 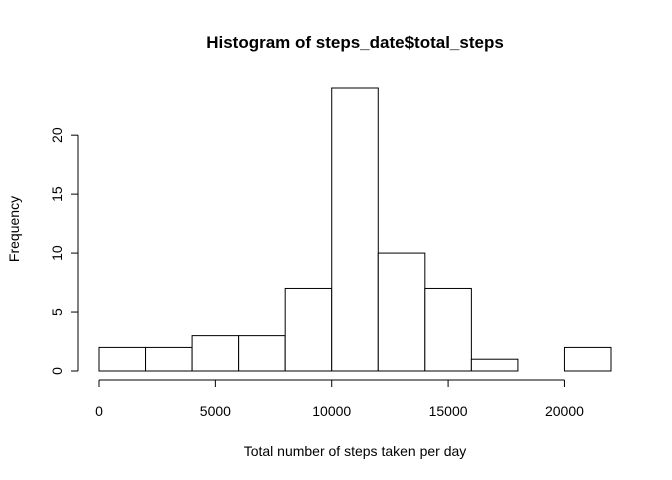 What do you see at coordinates (339, 399) in the screenshot?
I see `x-axis: 0 5000 10000 15000 20000` at bounding box center [339, 399].